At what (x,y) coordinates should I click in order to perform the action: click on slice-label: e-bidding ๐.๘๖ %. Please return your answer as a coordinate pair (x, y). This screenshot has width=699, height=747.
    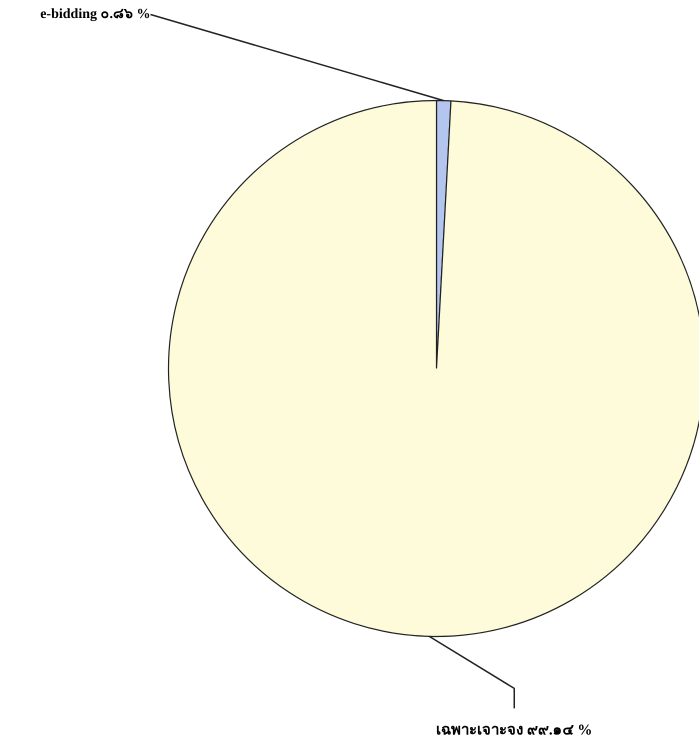
    Looking at the image, I should click on (95, 14).